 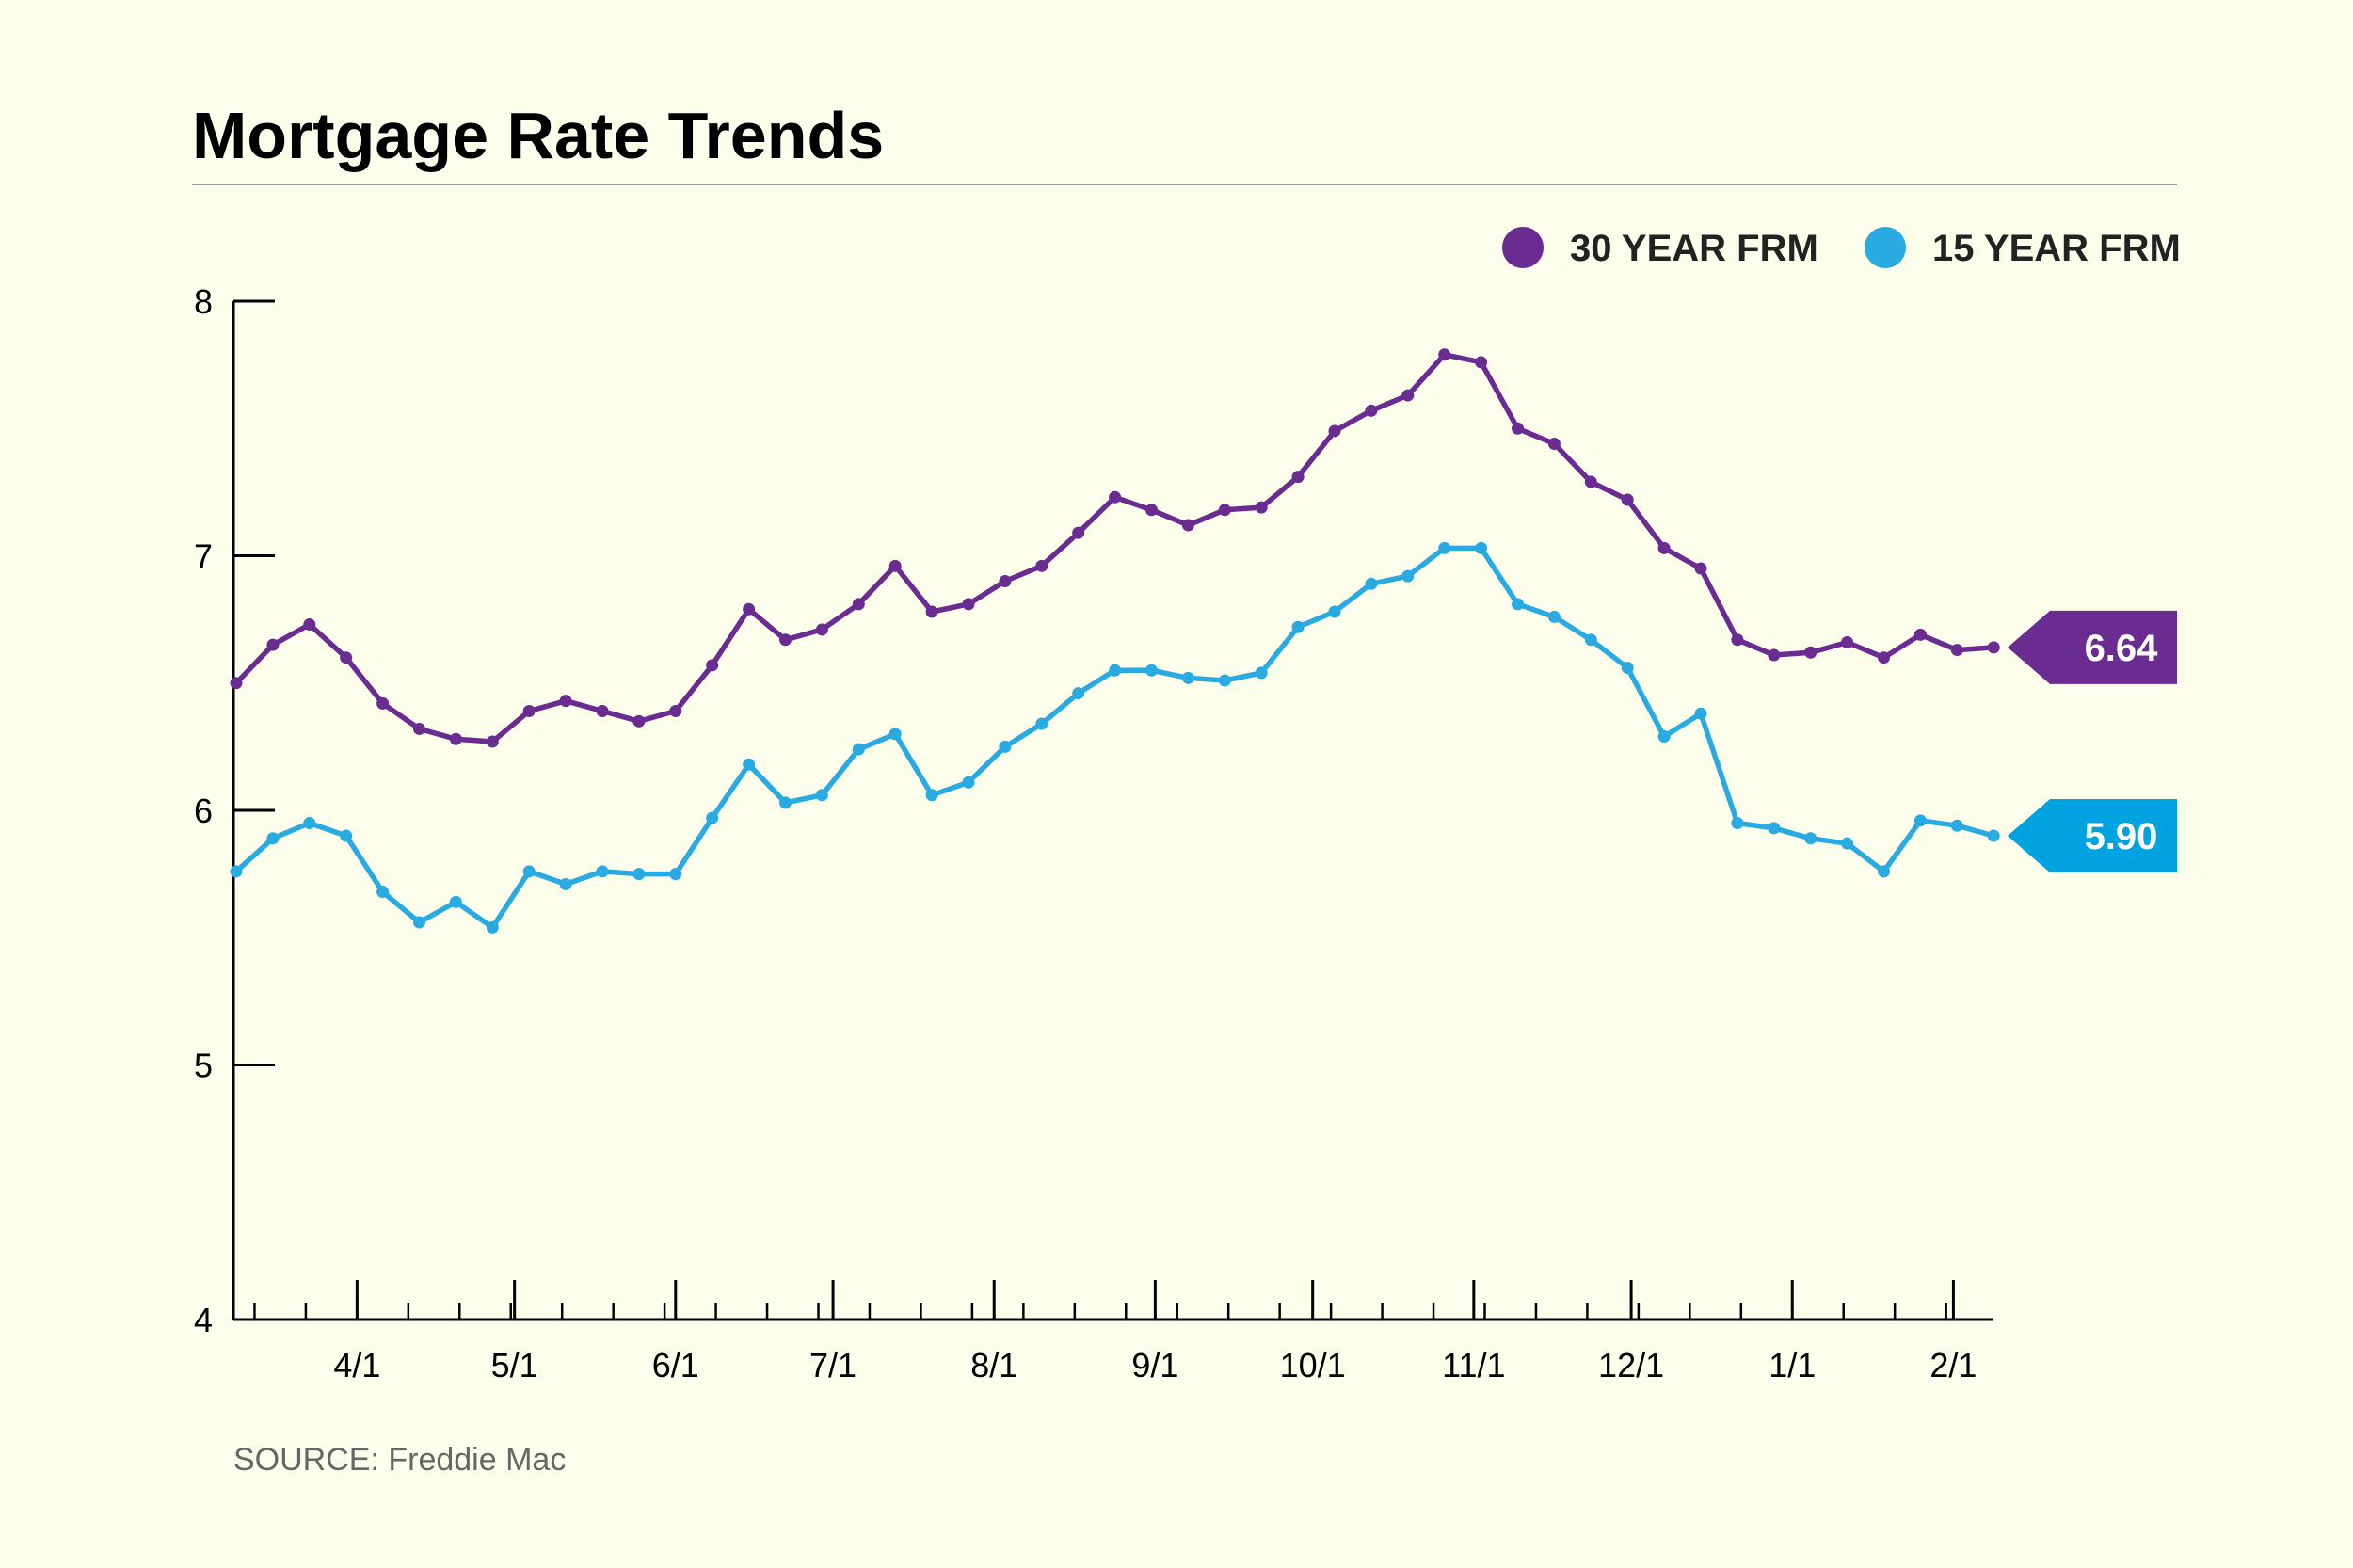 I want to click on legend: 30 YEAR FRM 15 YEAR FRM, so click(x=1842, y=248).